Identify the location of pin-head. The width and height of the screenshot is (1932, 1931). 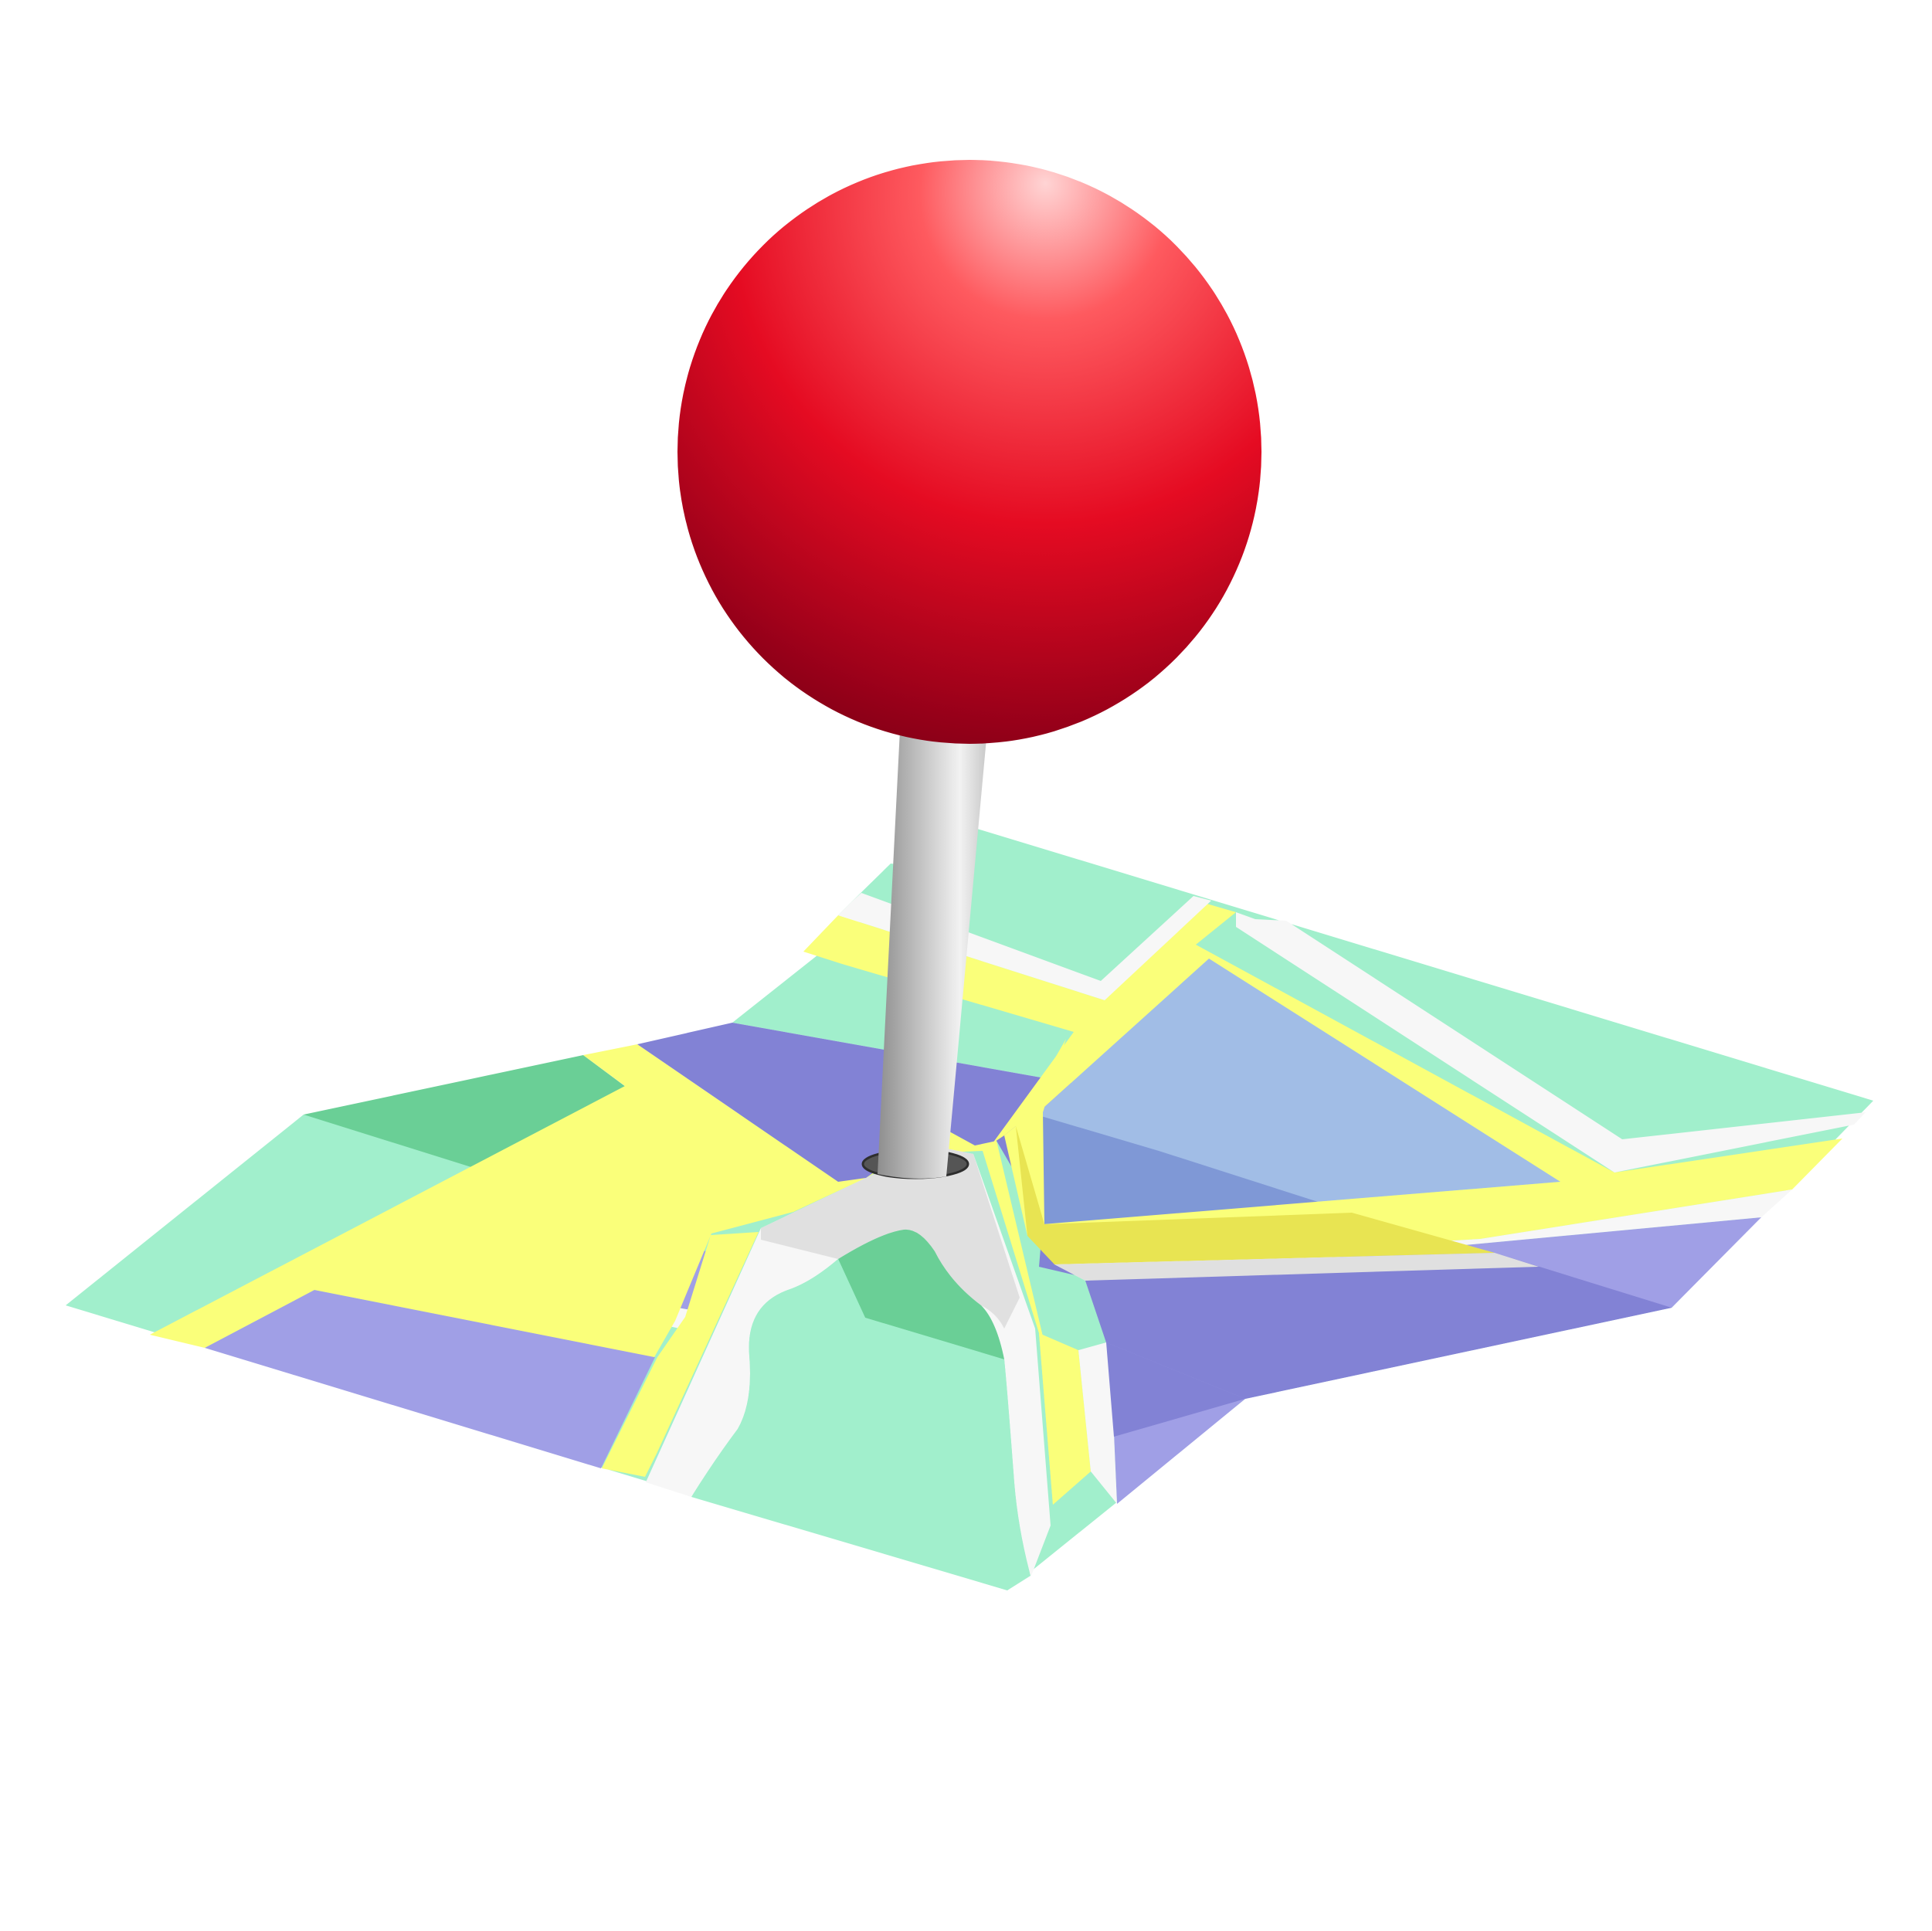
(969, 452).